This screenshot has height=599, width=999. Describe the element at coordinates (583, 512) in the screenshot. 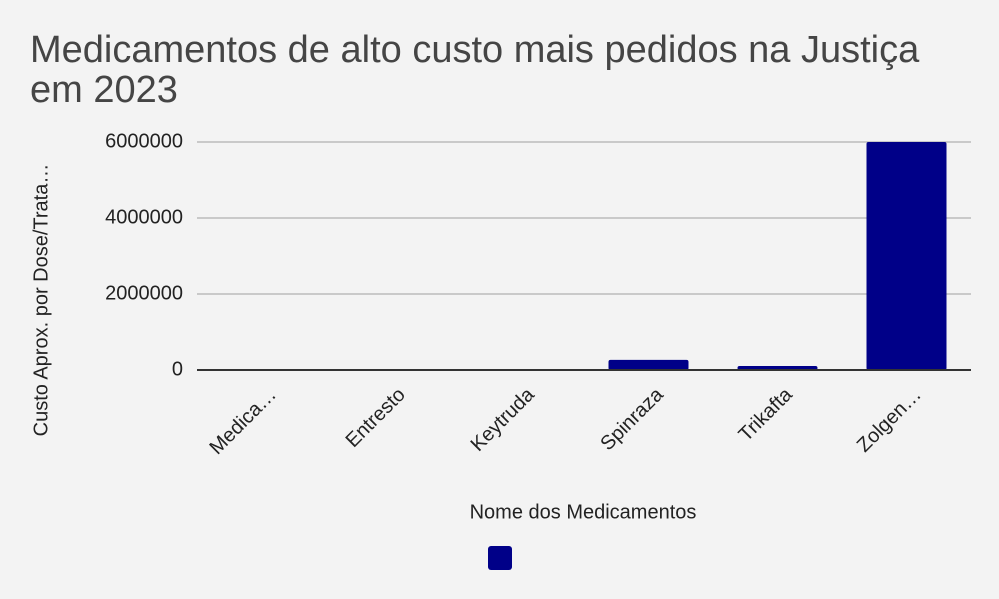

I see `x-axis-title: Nome dos Medicamentos` at that location.